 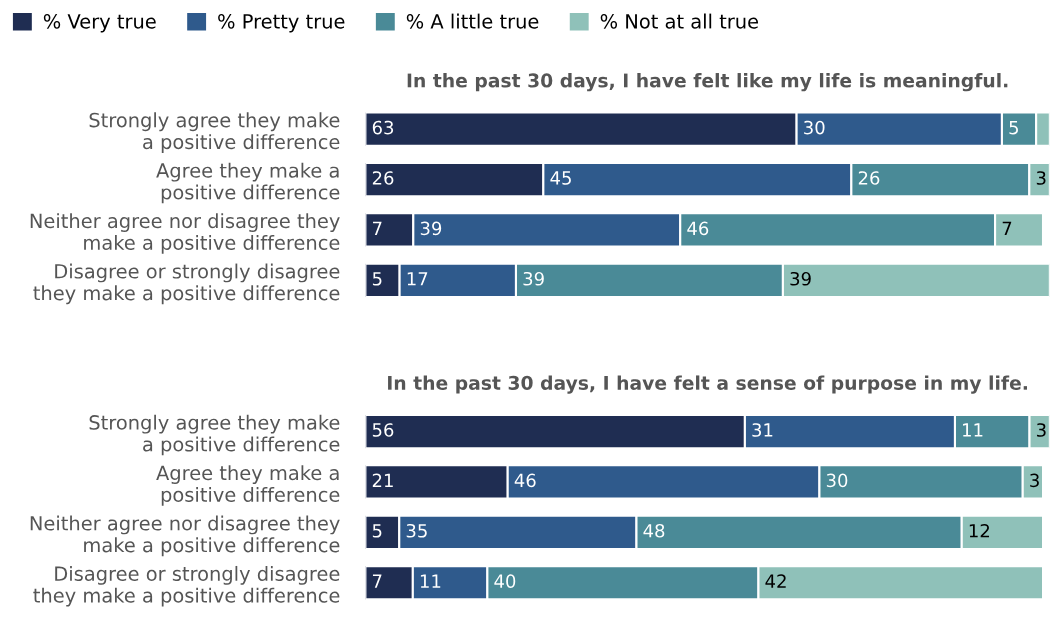 I want to click on legend-label: % Very true, so click(x=99, y=23).